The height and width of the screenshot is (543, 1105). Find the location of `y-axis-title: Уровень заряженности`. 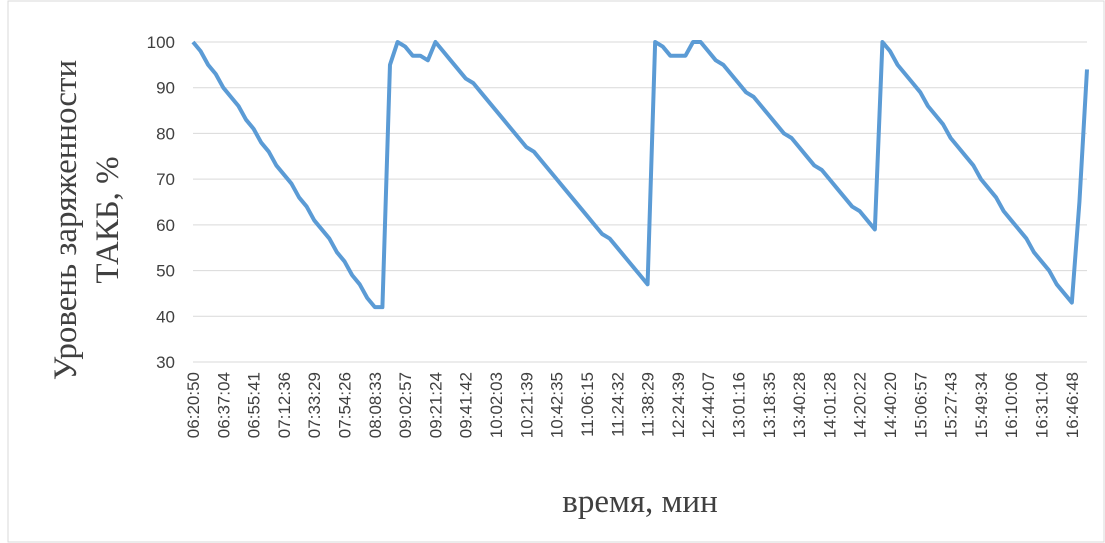

y-axis-title: Уровень заряженности is located at coordinates (66, 220).